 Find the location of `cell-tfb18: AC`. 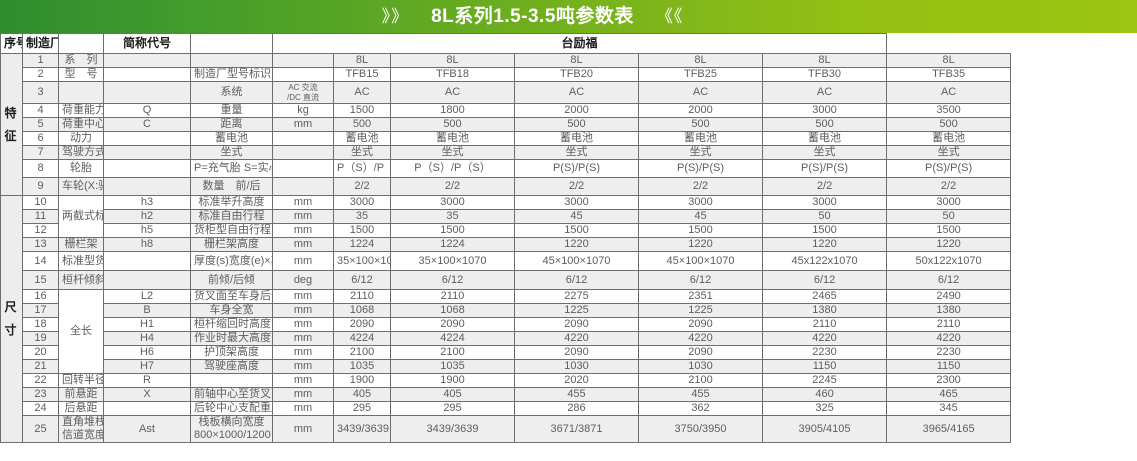

cell-tfb18: AC is located at coordinates (452, 92).